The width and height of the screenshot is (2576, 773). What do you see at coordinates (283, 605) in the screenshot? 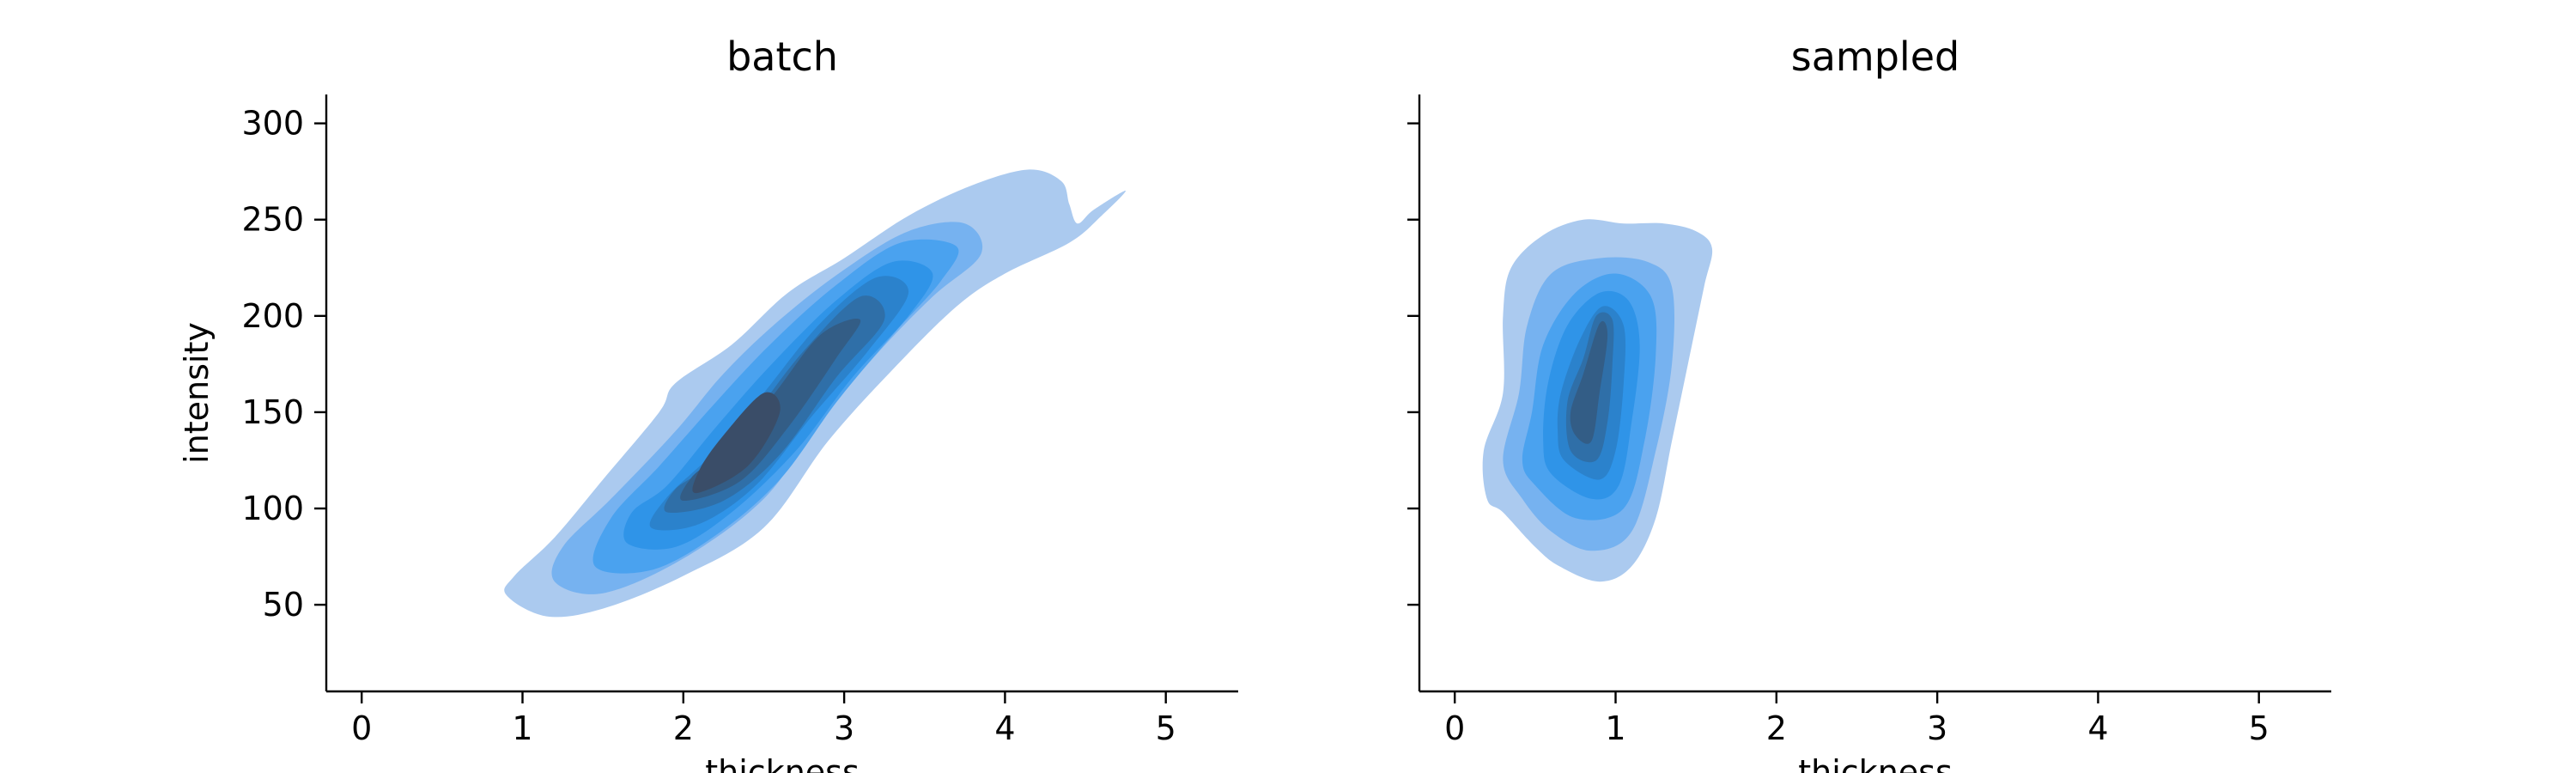
I see `y-tick-label: 50` at bounding box center [283, 605].